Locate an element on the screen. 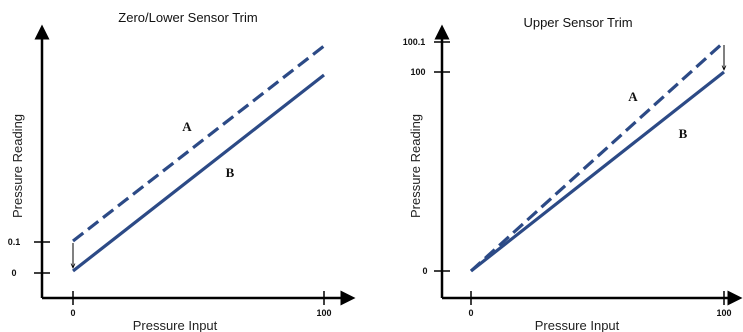 This screenshot has height=332, width=743. y-tick-label-0-left: 0 is located at coordinates (13, 273).